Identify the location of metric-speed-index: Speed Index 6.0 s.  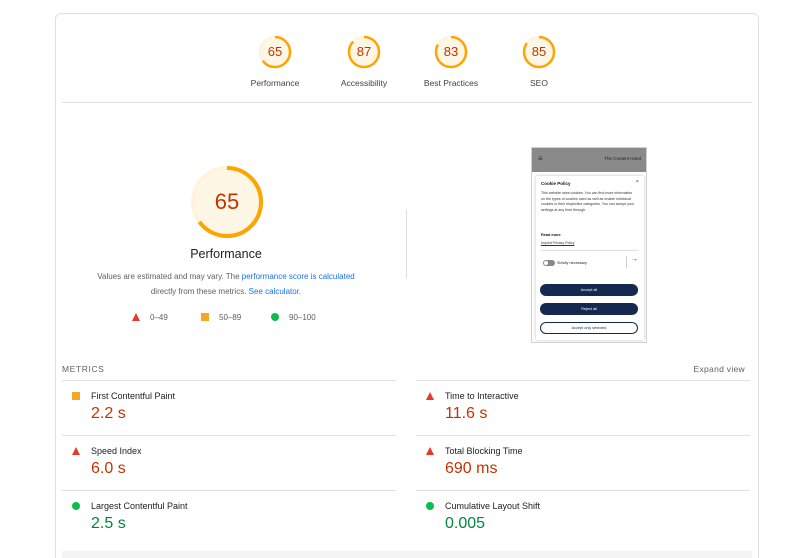
(229, 462).